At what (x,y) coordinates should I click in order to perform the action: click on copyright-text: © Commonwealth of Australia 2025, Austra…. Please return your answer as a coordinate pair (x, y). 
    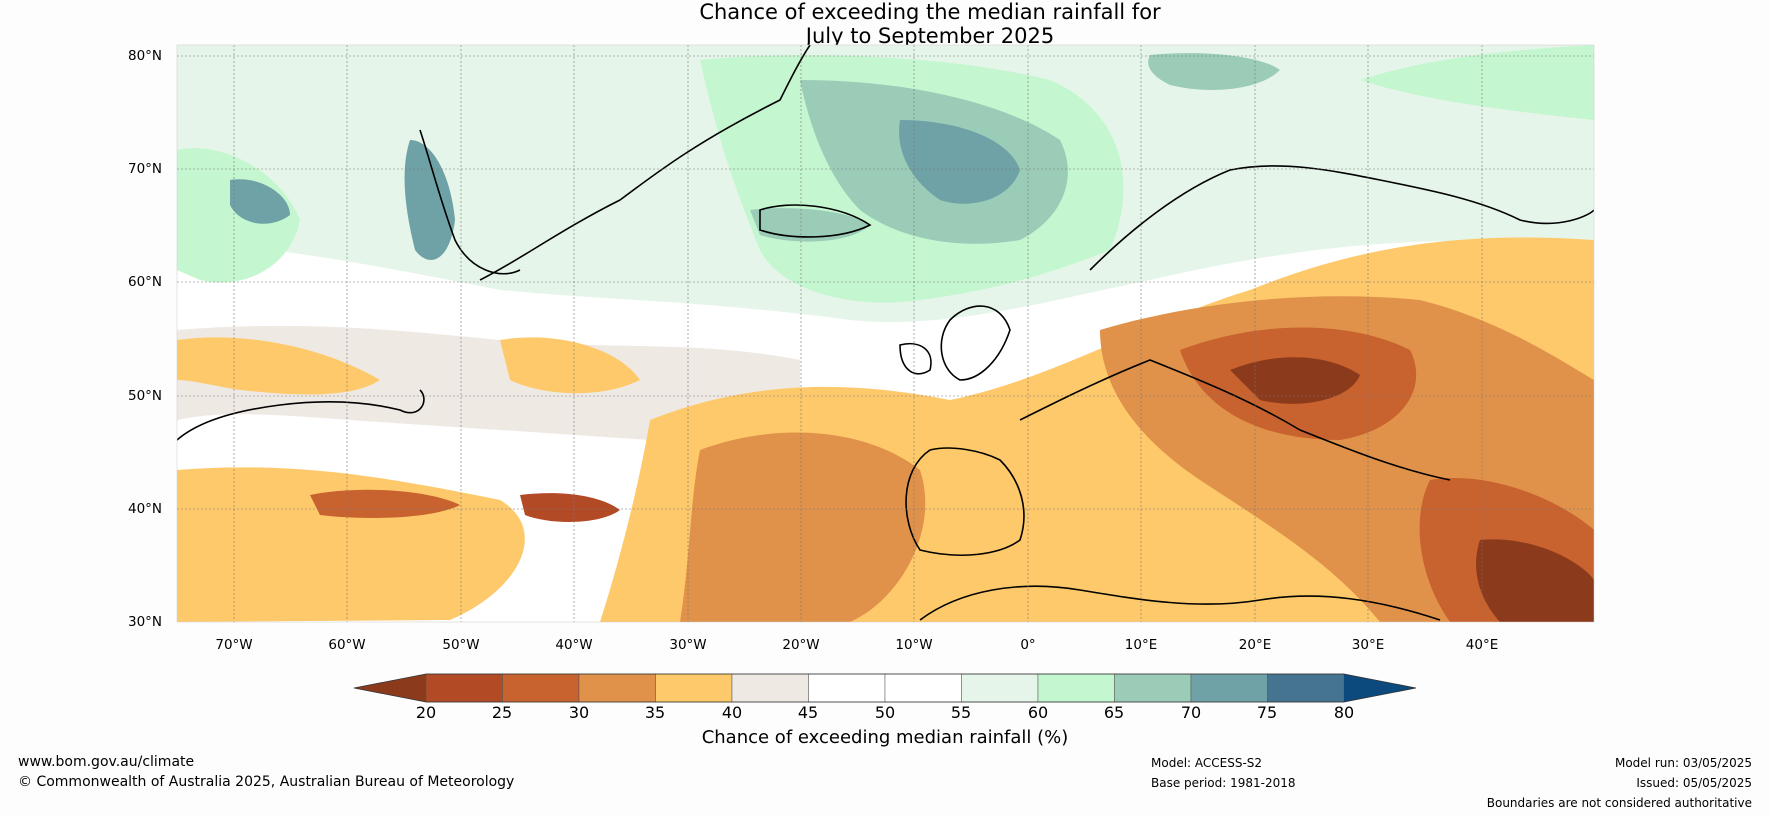
    Looking at the image, I should click on (266, 782).